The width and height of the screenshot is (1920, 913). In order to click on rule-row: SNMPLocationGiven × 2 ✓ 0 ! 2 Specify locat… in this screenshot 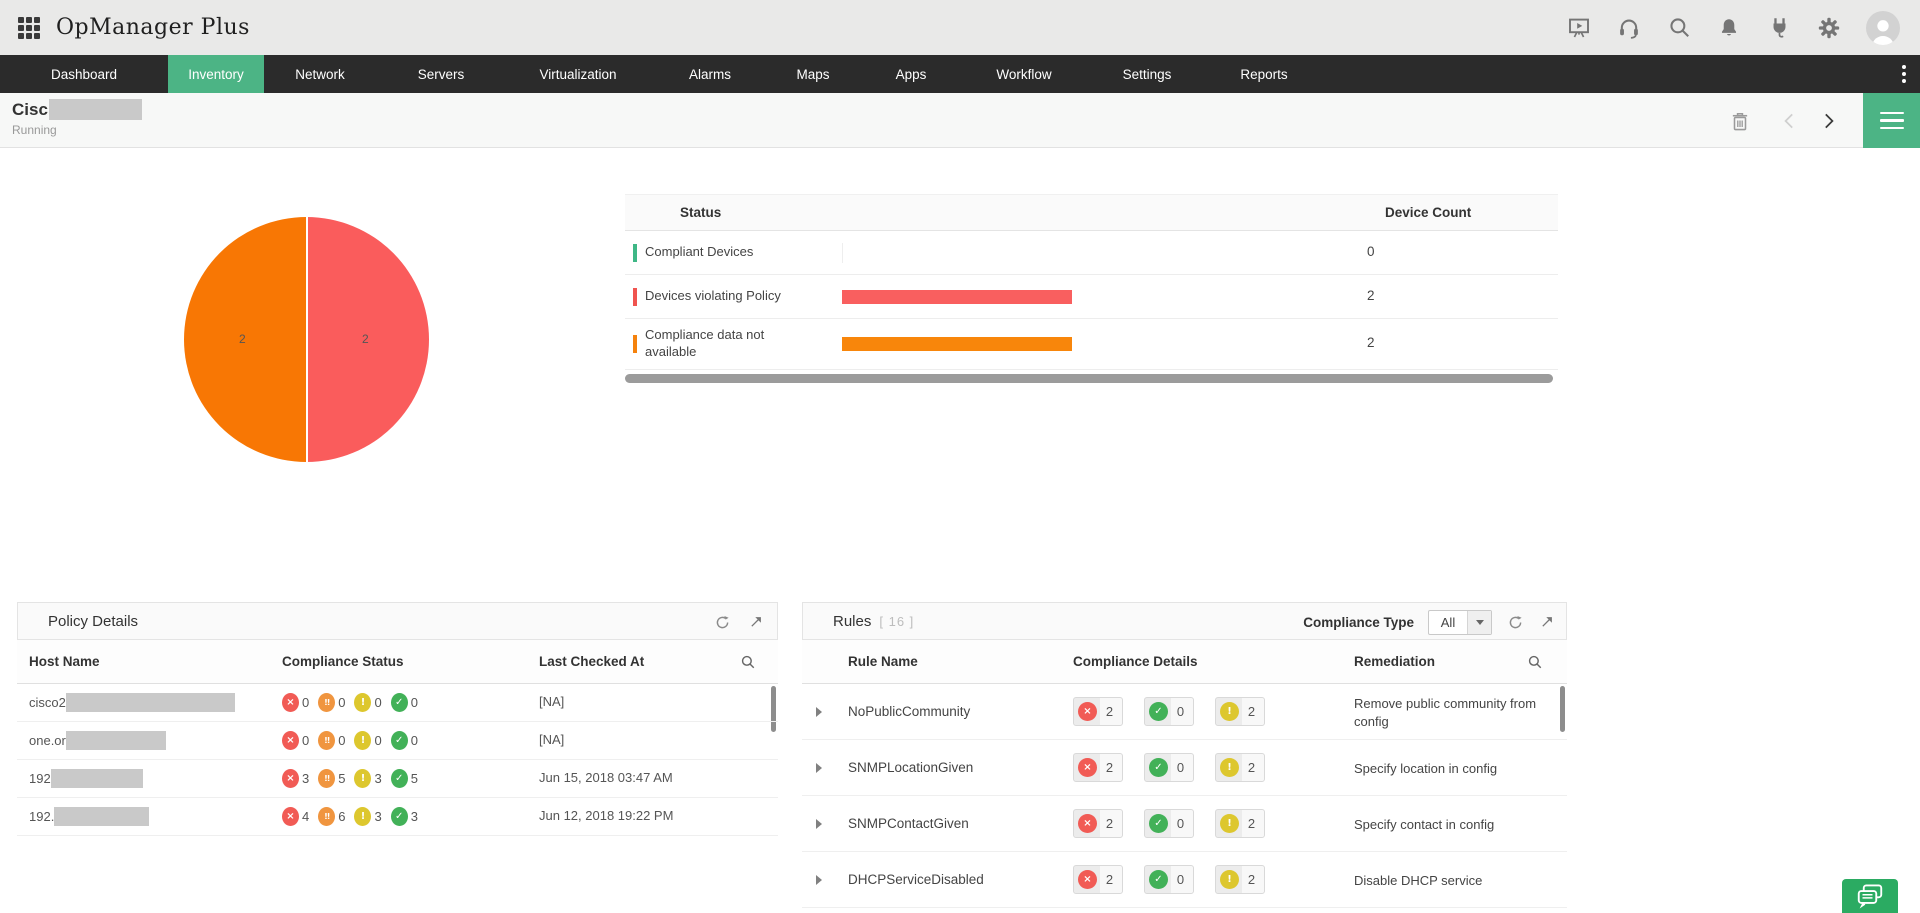, I will do `click(1184, 768)`.